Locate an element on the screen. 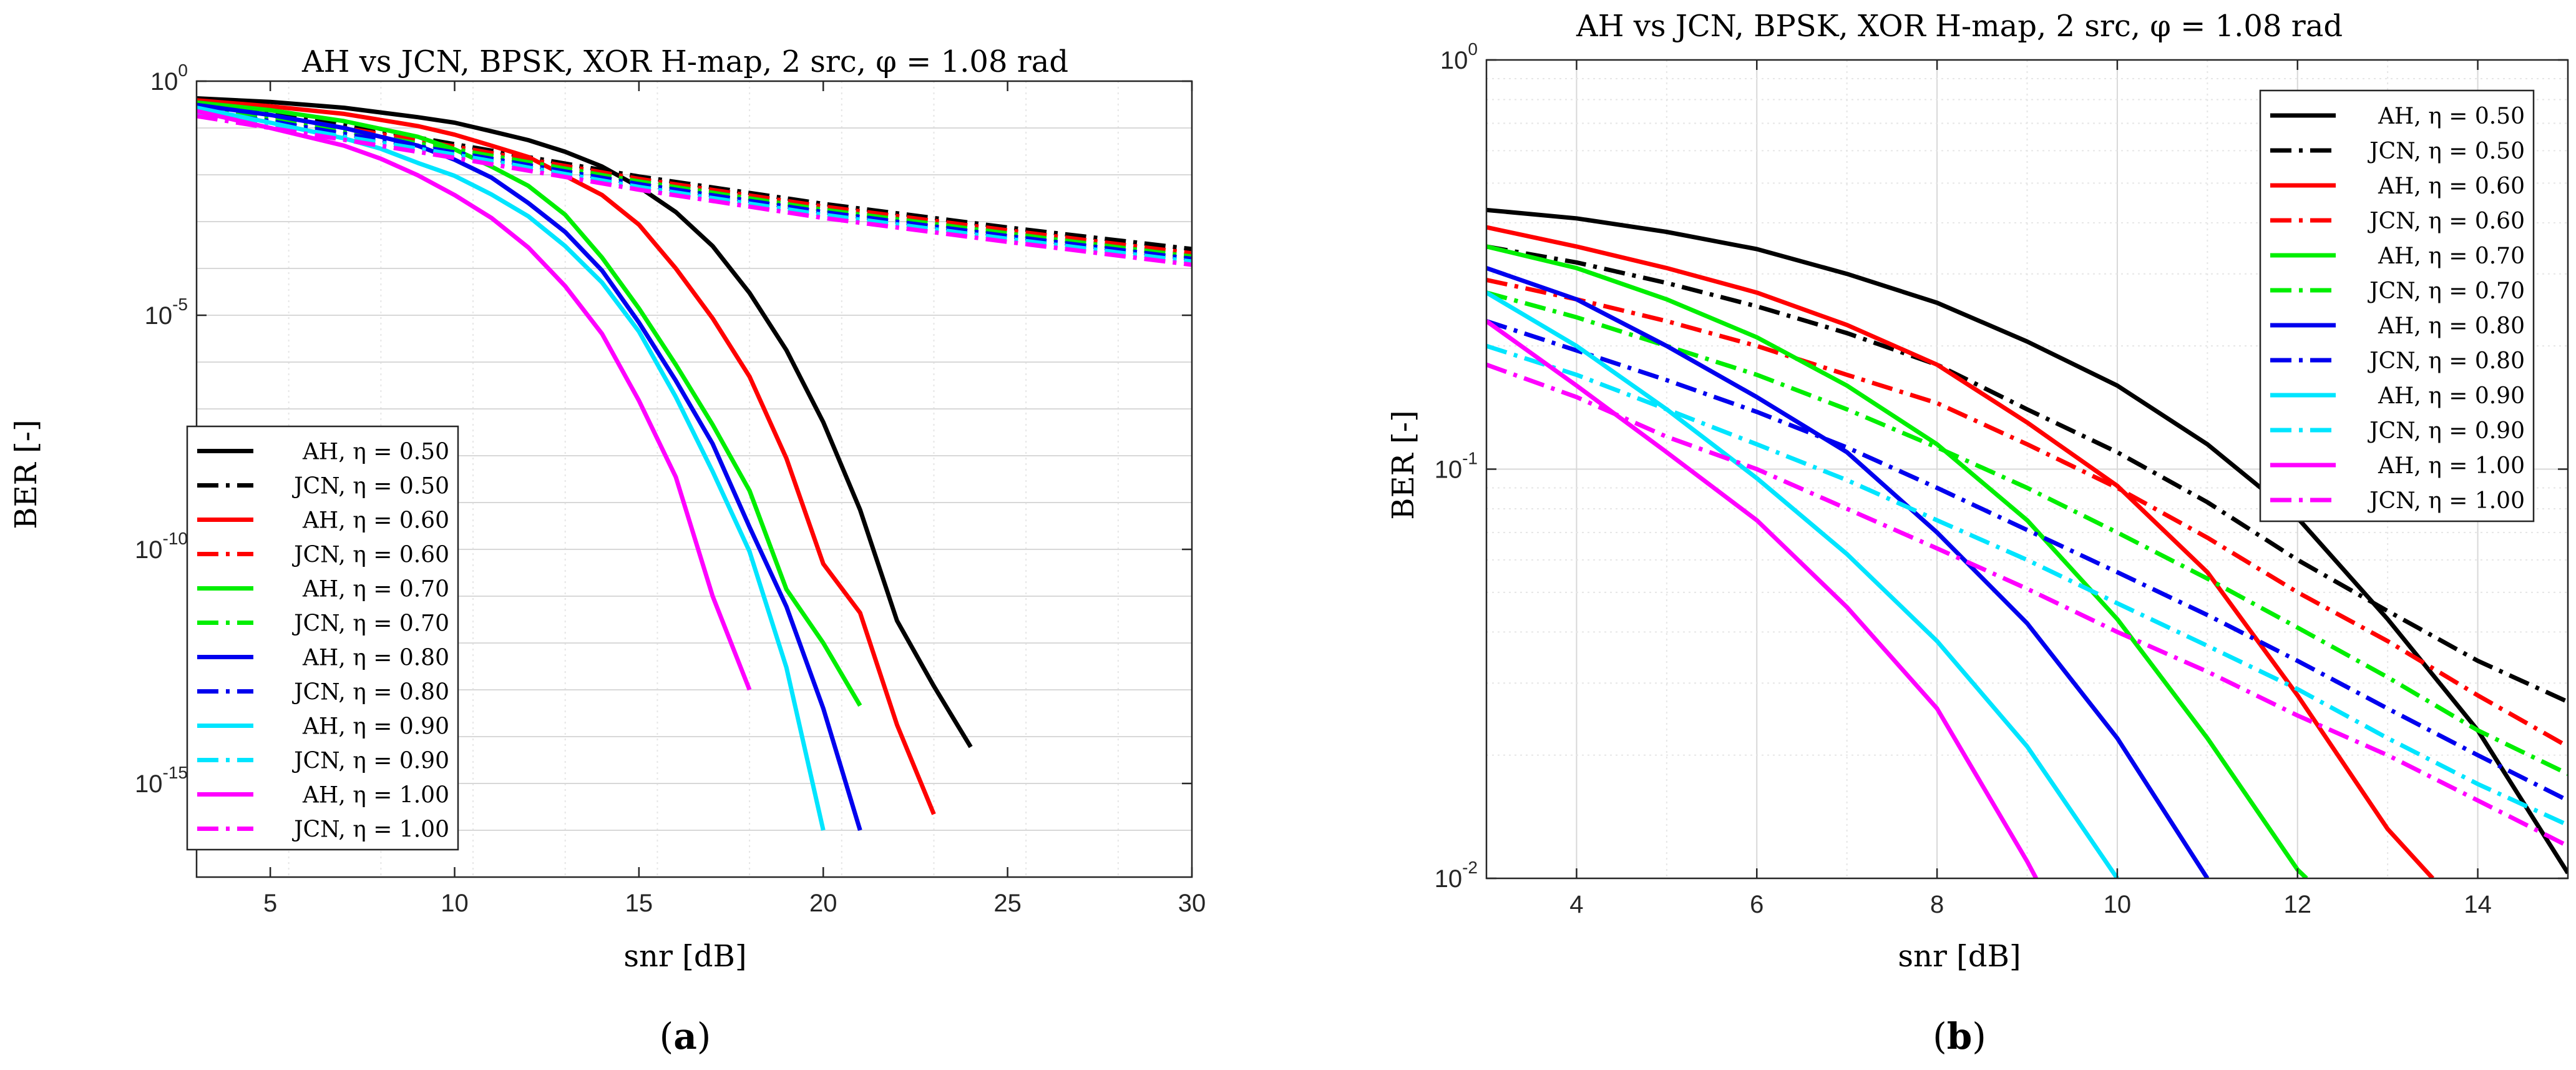 This screenshot has width=2576, height=1070. x-axis-label-a: snr [dB] is located at coordinates (684, 956).